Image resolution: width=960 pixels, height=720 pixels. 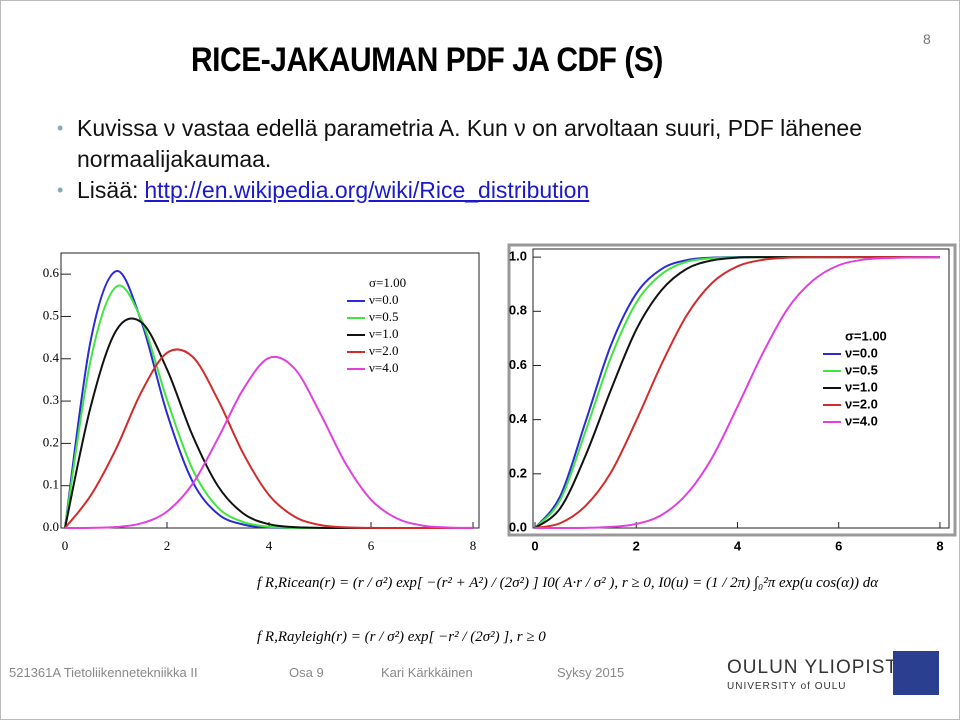 What do you see at coordinates (51, 399) in the screenshot?
I see `y-tick-label: 0.3` at bounding box center [51, 399].